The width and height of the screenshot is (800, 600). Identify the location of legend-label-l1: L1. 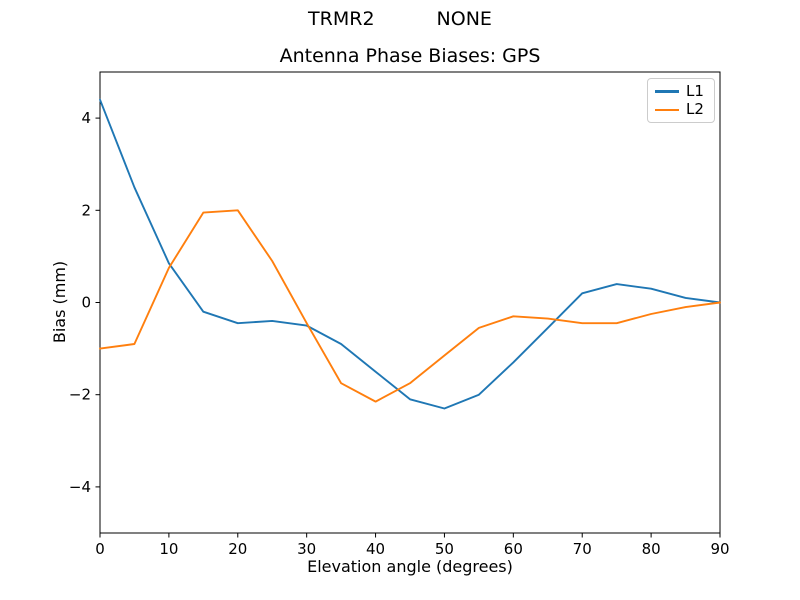
(695, 90).